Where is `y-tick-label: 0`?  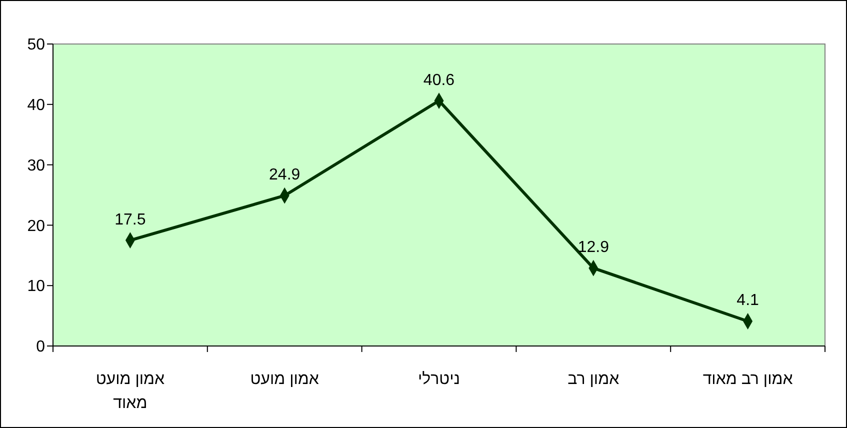
y-tick-label: 0 is located at coordinates (41, 347).